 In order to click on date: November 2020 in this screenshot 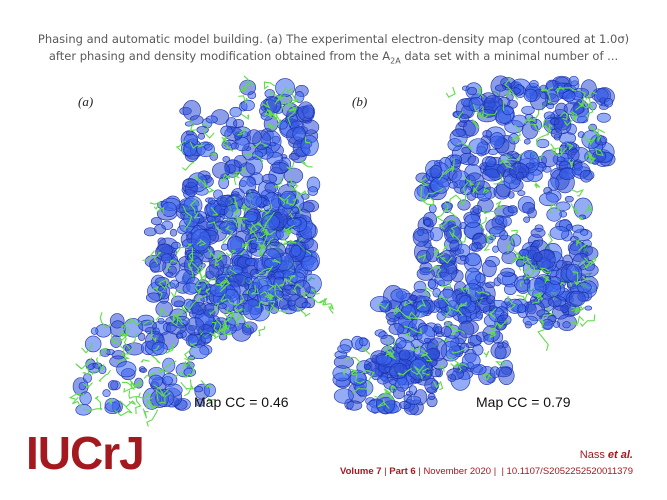, I will do `click(457, 471)`.